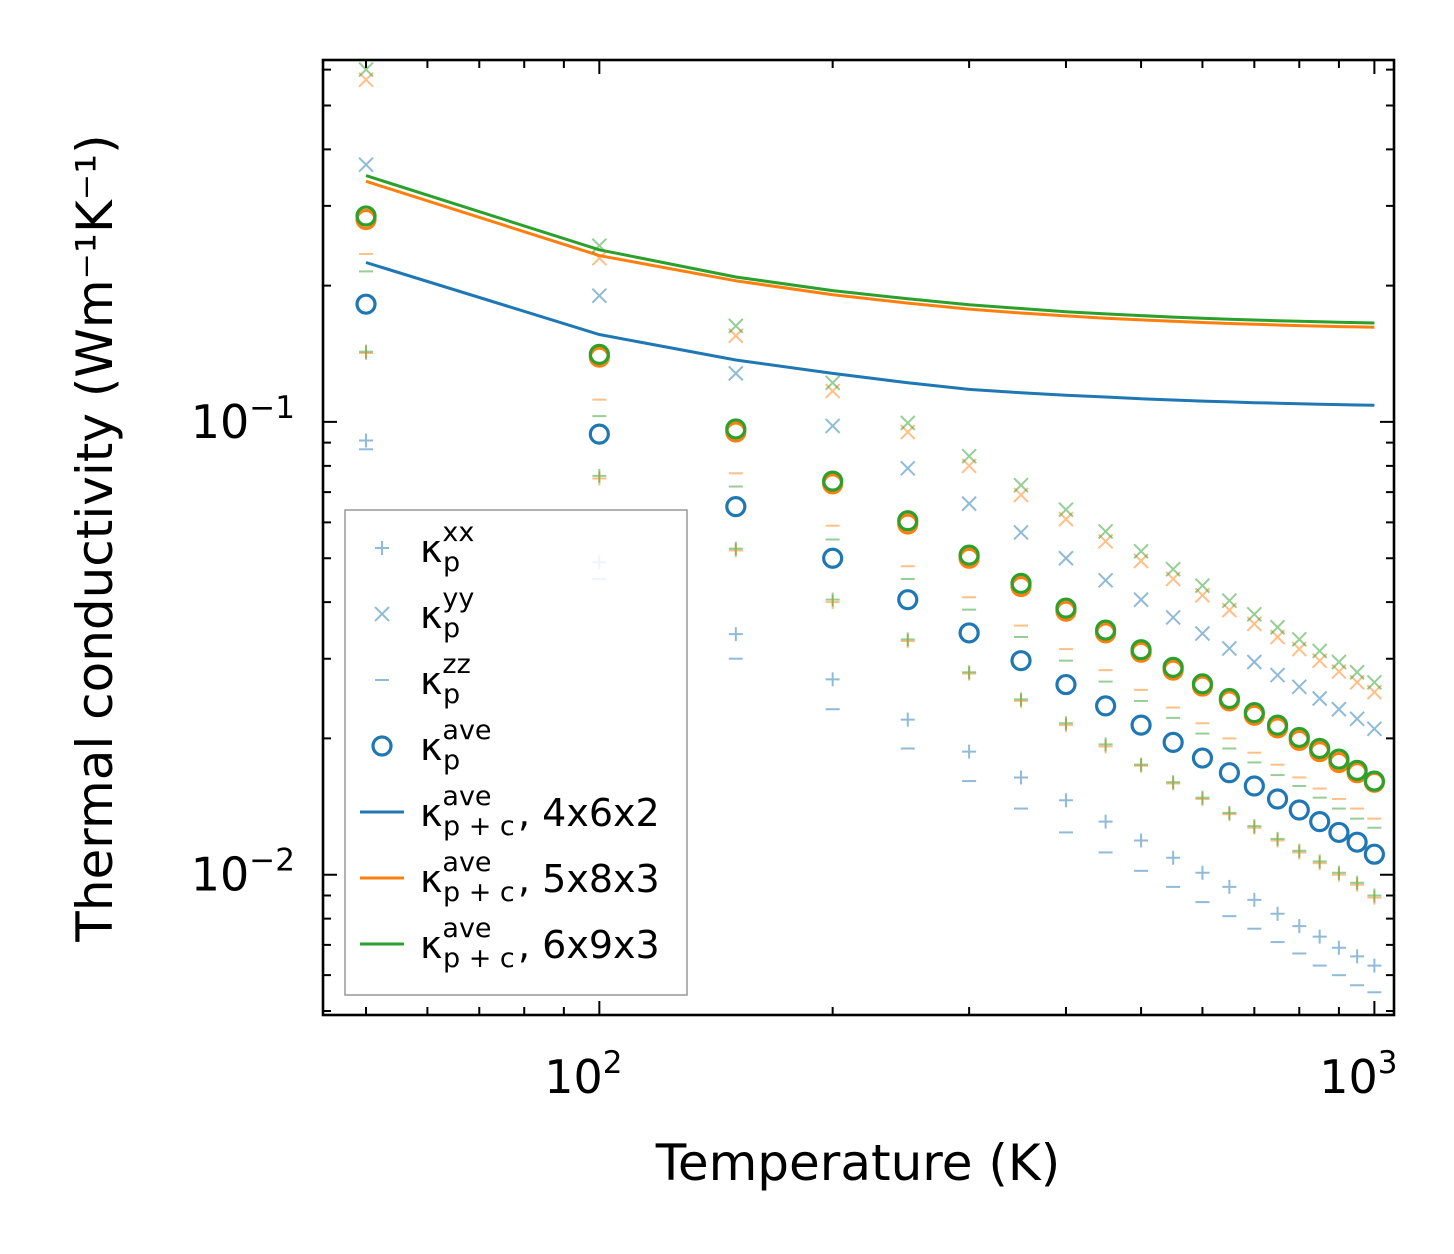 The height and width of the screenshot is (1254, 1454). Describe the element at coordinates (423, 679) in the screenshot. I see `legend-entry: κzz p` at that location.